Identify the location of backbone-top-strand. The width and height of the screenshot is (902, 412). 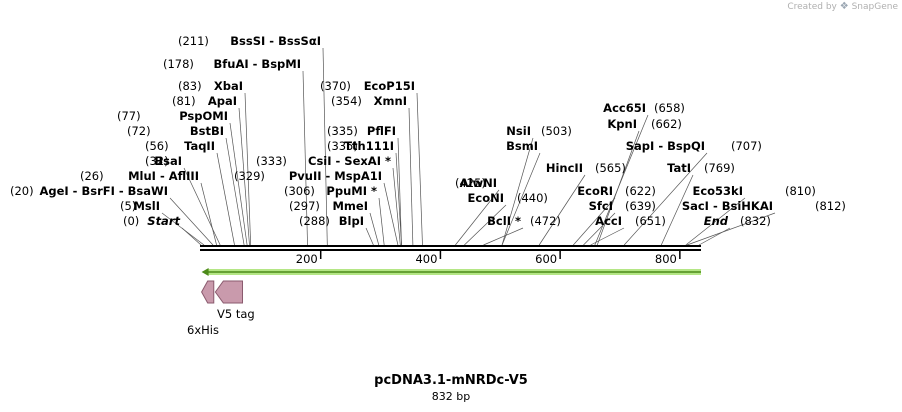
(450, 246).